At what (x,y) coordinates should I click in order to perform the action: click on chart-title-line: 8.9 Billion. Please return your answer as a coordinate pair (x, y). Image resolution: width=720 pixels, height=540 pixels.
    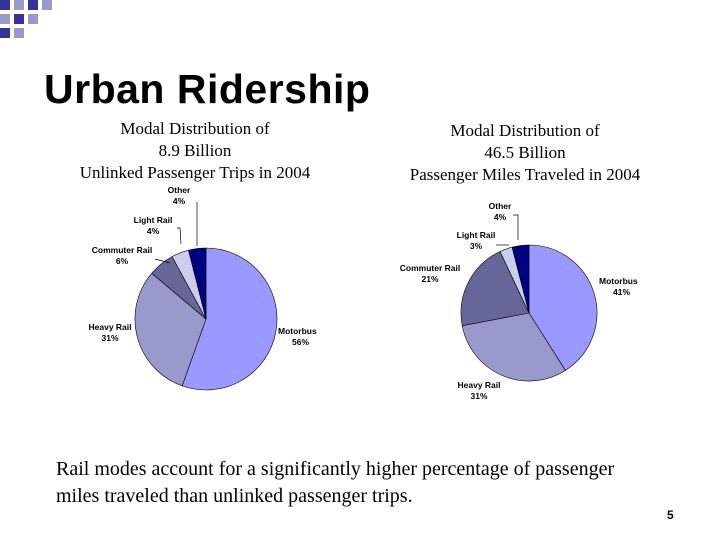
    Looking at the image, I should click on (195, 150).